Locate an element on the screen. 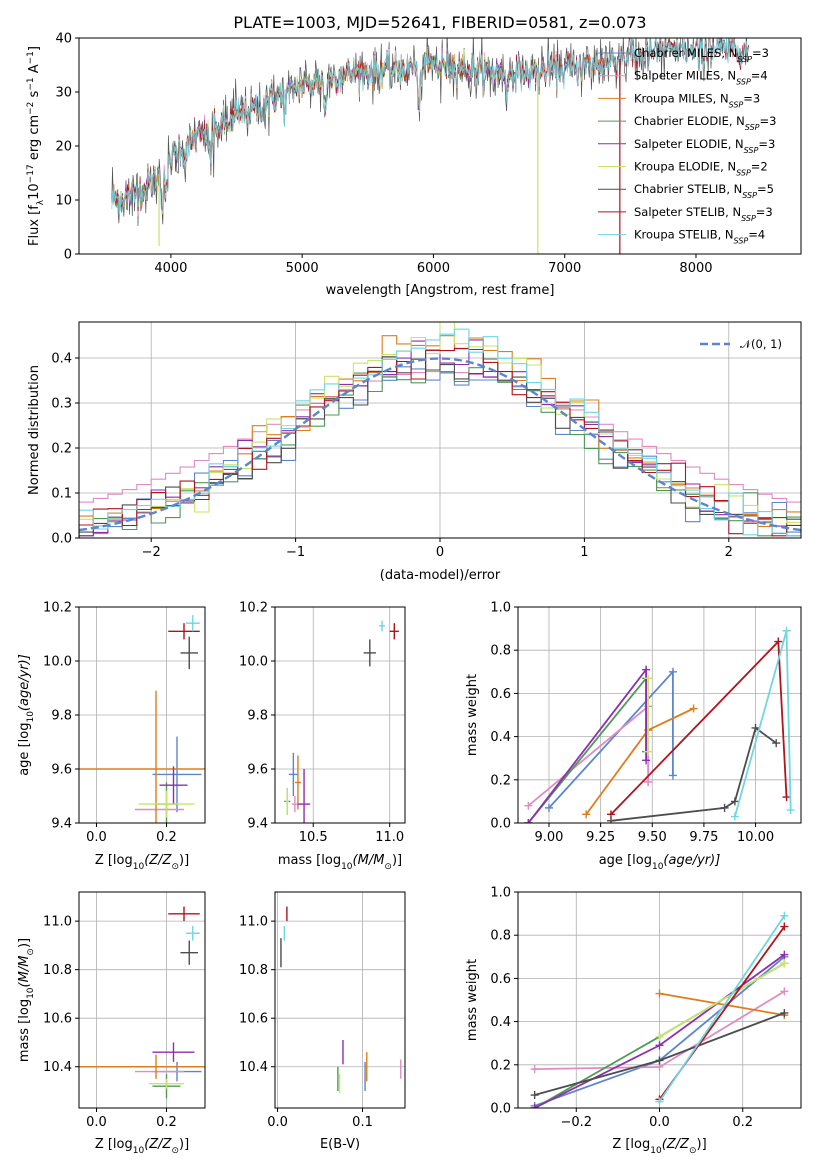  weight_vs_age-series-line is located at coordinates (693, 774).